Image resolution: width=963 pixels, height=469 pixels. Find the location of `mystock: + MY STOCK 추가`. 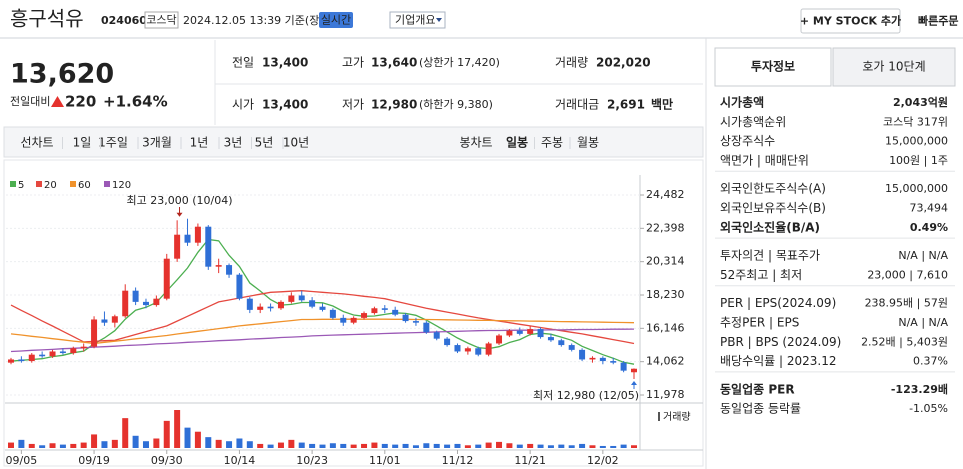

mystock: + MY STOCK 추가 is located at coordinates (850, 21).